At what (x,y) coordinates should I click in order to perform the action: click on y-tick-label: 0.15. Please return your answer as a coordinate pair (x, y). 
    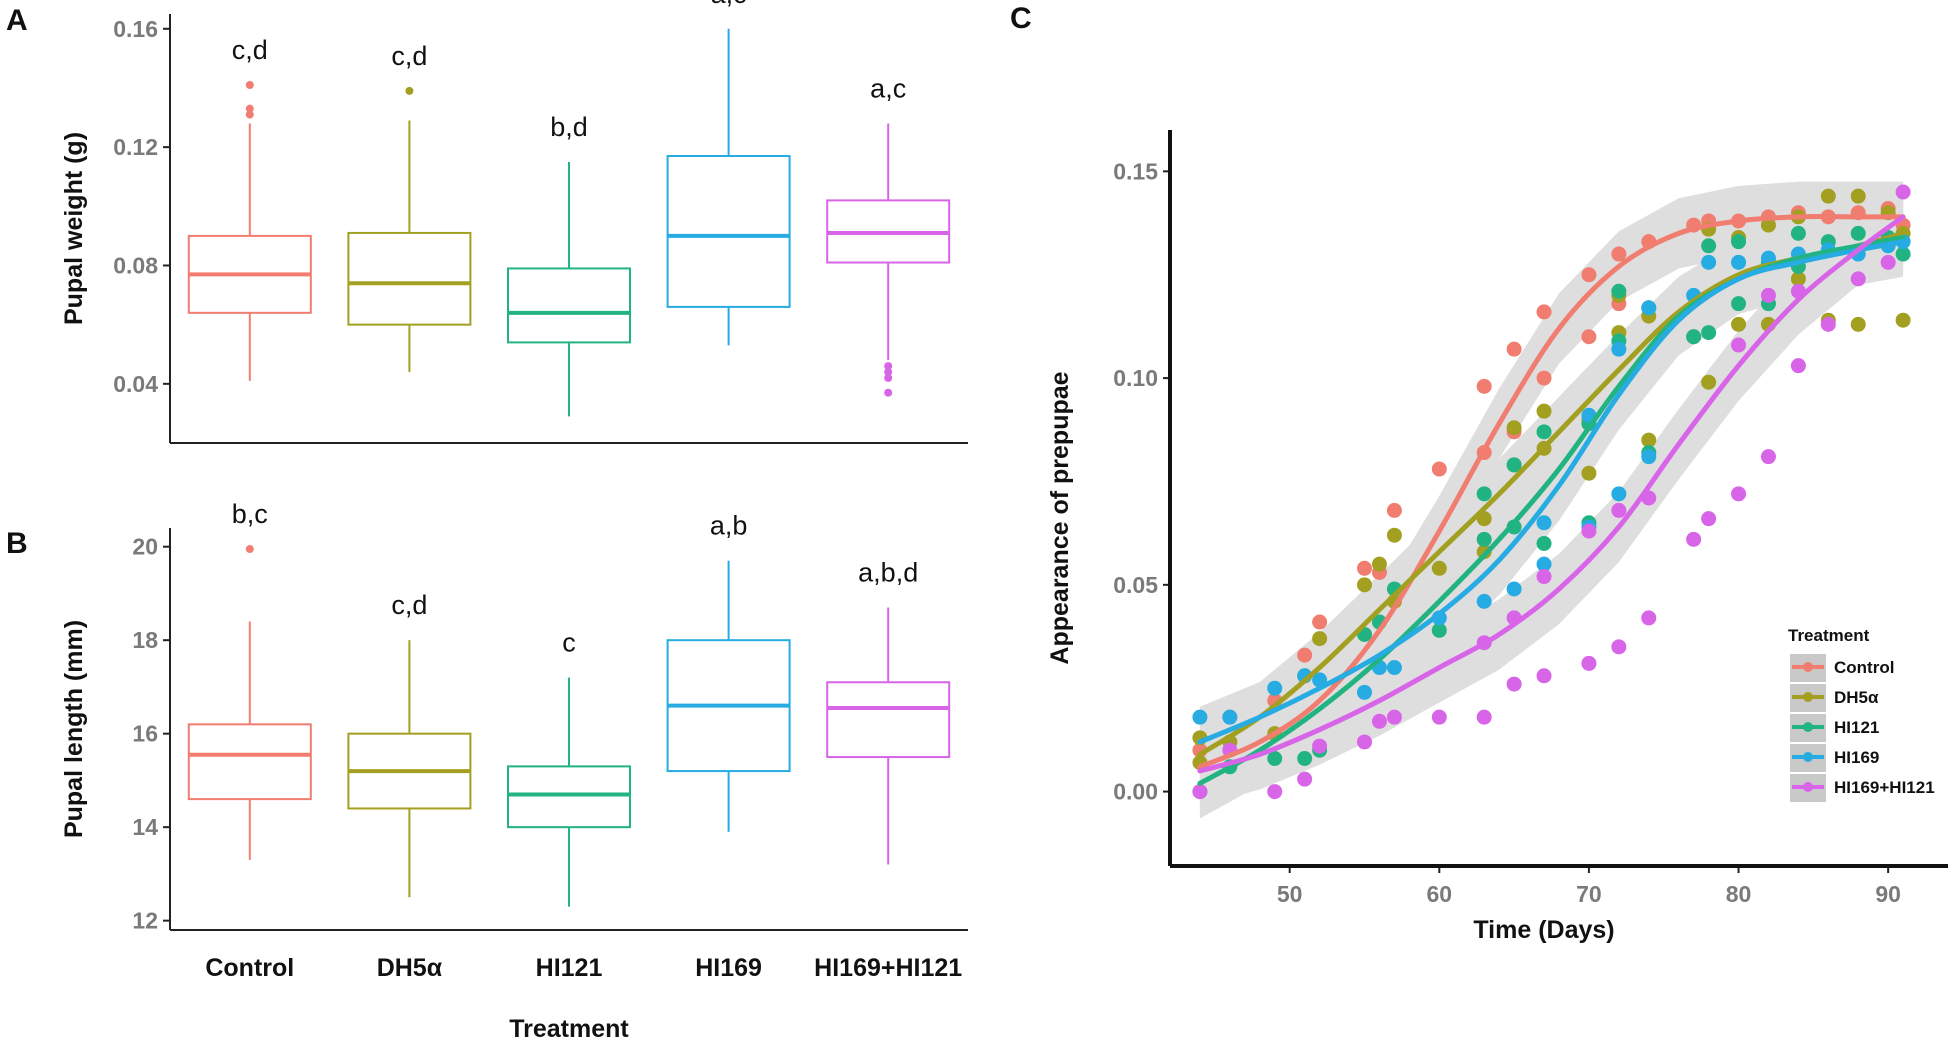
    Looking at the image, I should click on (1135, 171).